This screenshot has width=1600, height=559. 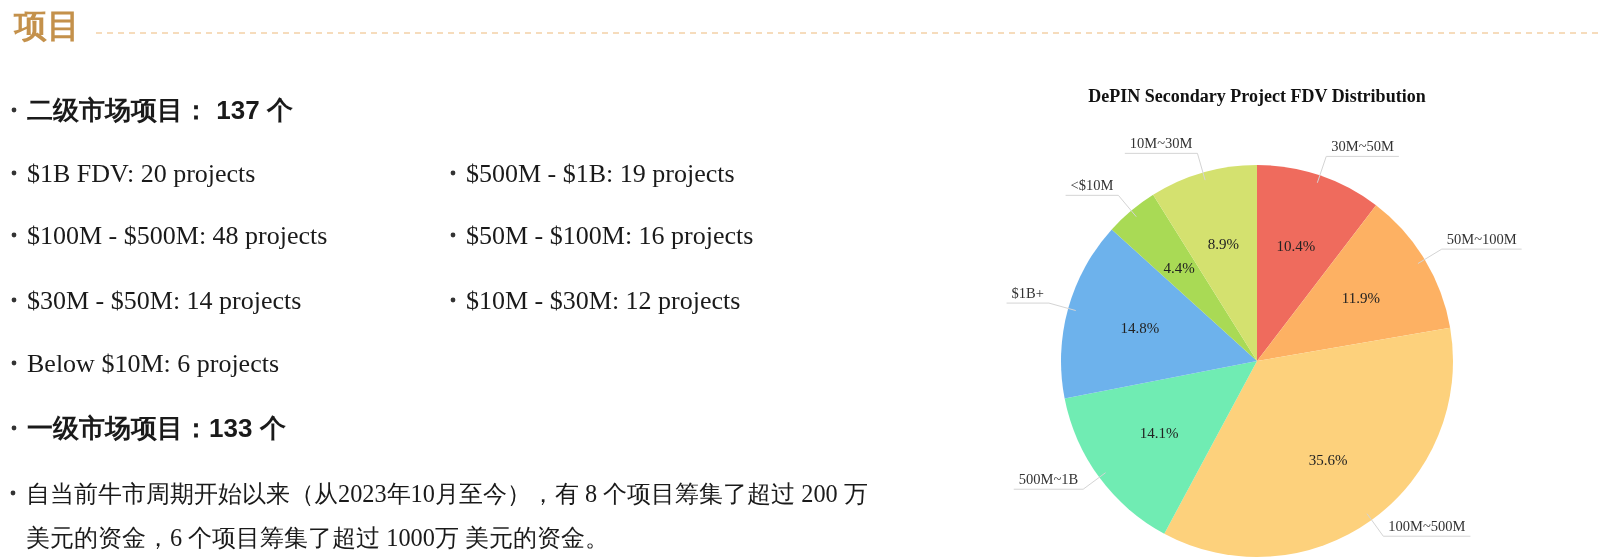 What do you see at coordinates (177, 236) in the screenshot?
I see `text: $100M - $500M: 48 projects` at bounding box center [177, 236].